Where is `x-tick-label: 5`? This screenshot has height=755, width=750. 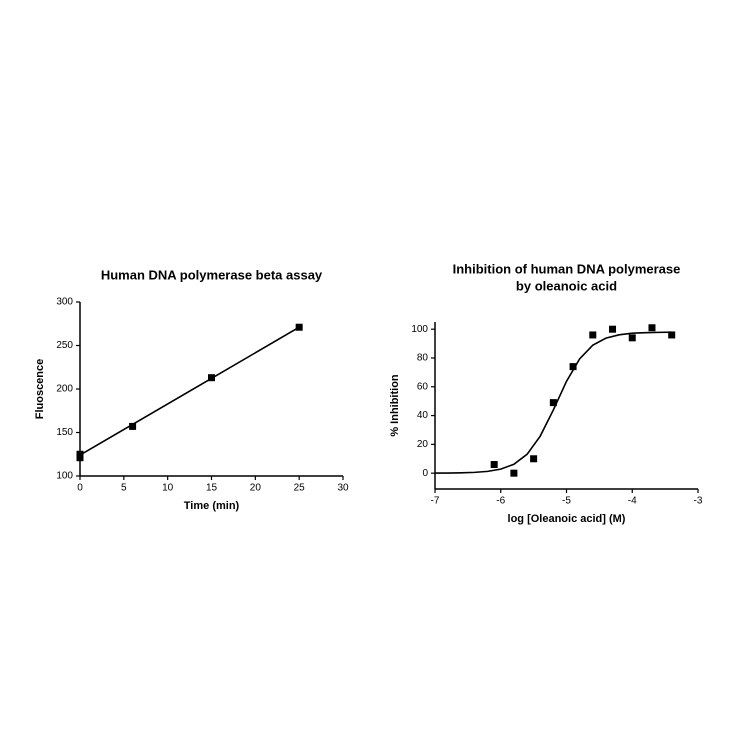 x-tick-label: 5 is located at coordinates (124, 488).